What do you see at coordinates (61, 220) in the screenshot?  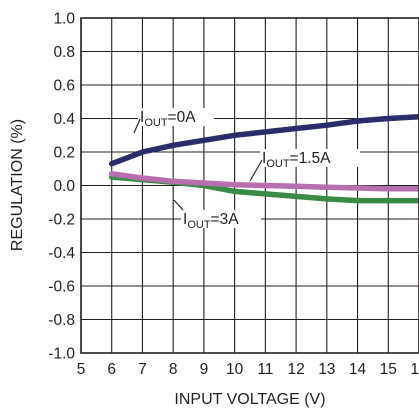 I see `y-tick-label: -0.2` at bounding box center [61, 220].